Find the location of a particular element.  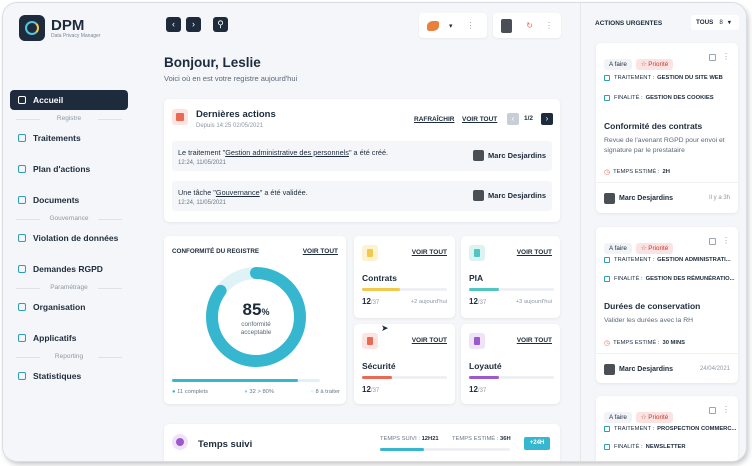

loyaute-see-all-link: VOIR TOUT is located at coordinates (534, 340).